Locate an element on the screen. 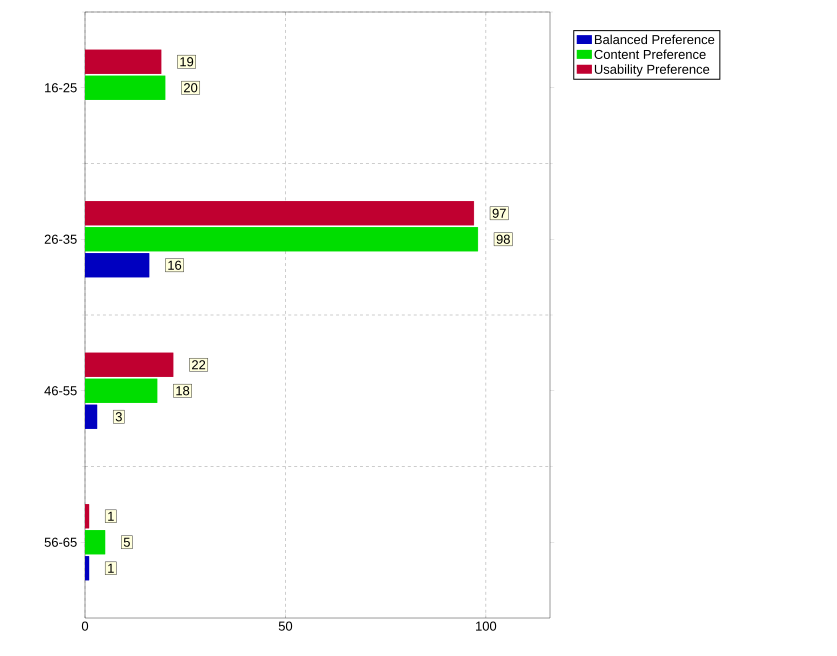  data-label: 19 is located at coordinates (187, 61).